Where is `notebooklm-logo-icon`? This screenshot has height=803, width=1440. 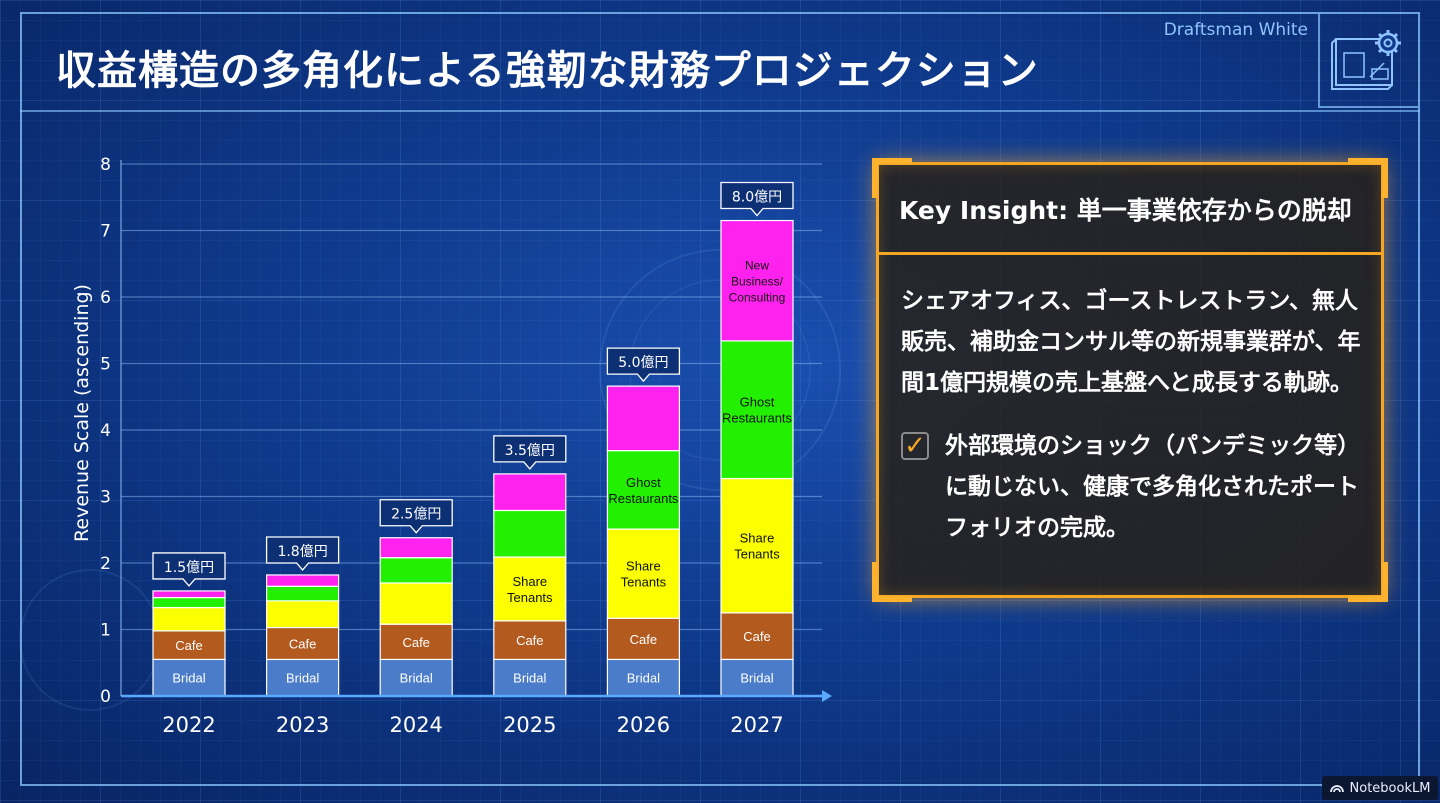
notebooklm-logo-icon is located at coordinates (1336, 789).